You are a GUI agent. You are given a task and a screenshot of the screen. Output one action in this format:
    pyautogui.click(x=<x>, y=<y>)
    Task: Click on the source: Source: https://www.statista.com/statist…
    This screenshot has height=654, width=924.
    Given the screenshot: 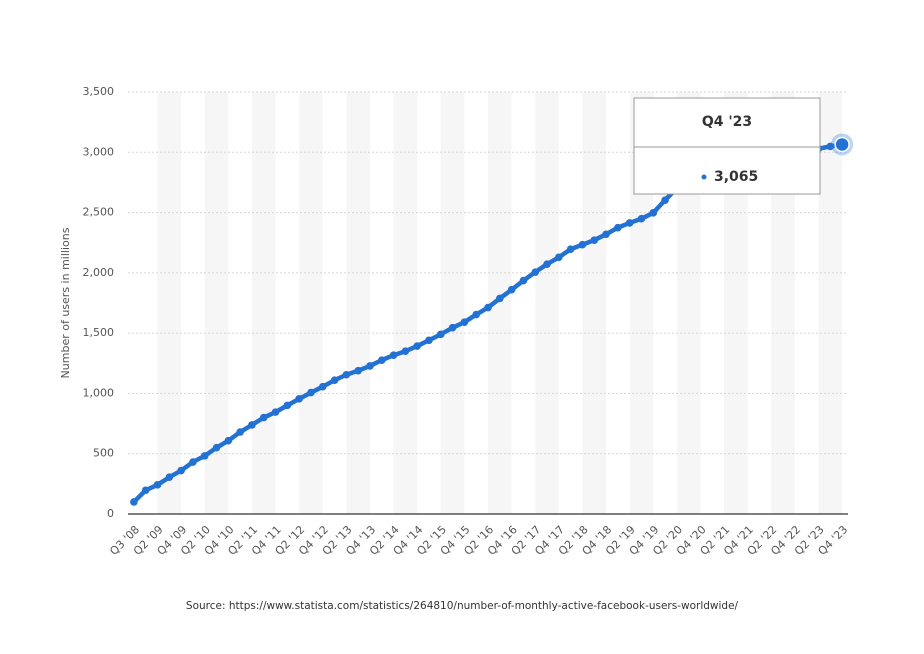 What is the action you would take?
    pyautogui.click(x=462, y=606)
    